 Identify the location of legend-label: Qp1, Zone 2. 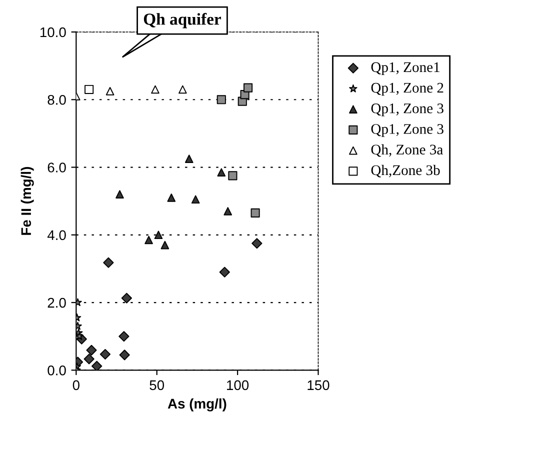
(407, 89).